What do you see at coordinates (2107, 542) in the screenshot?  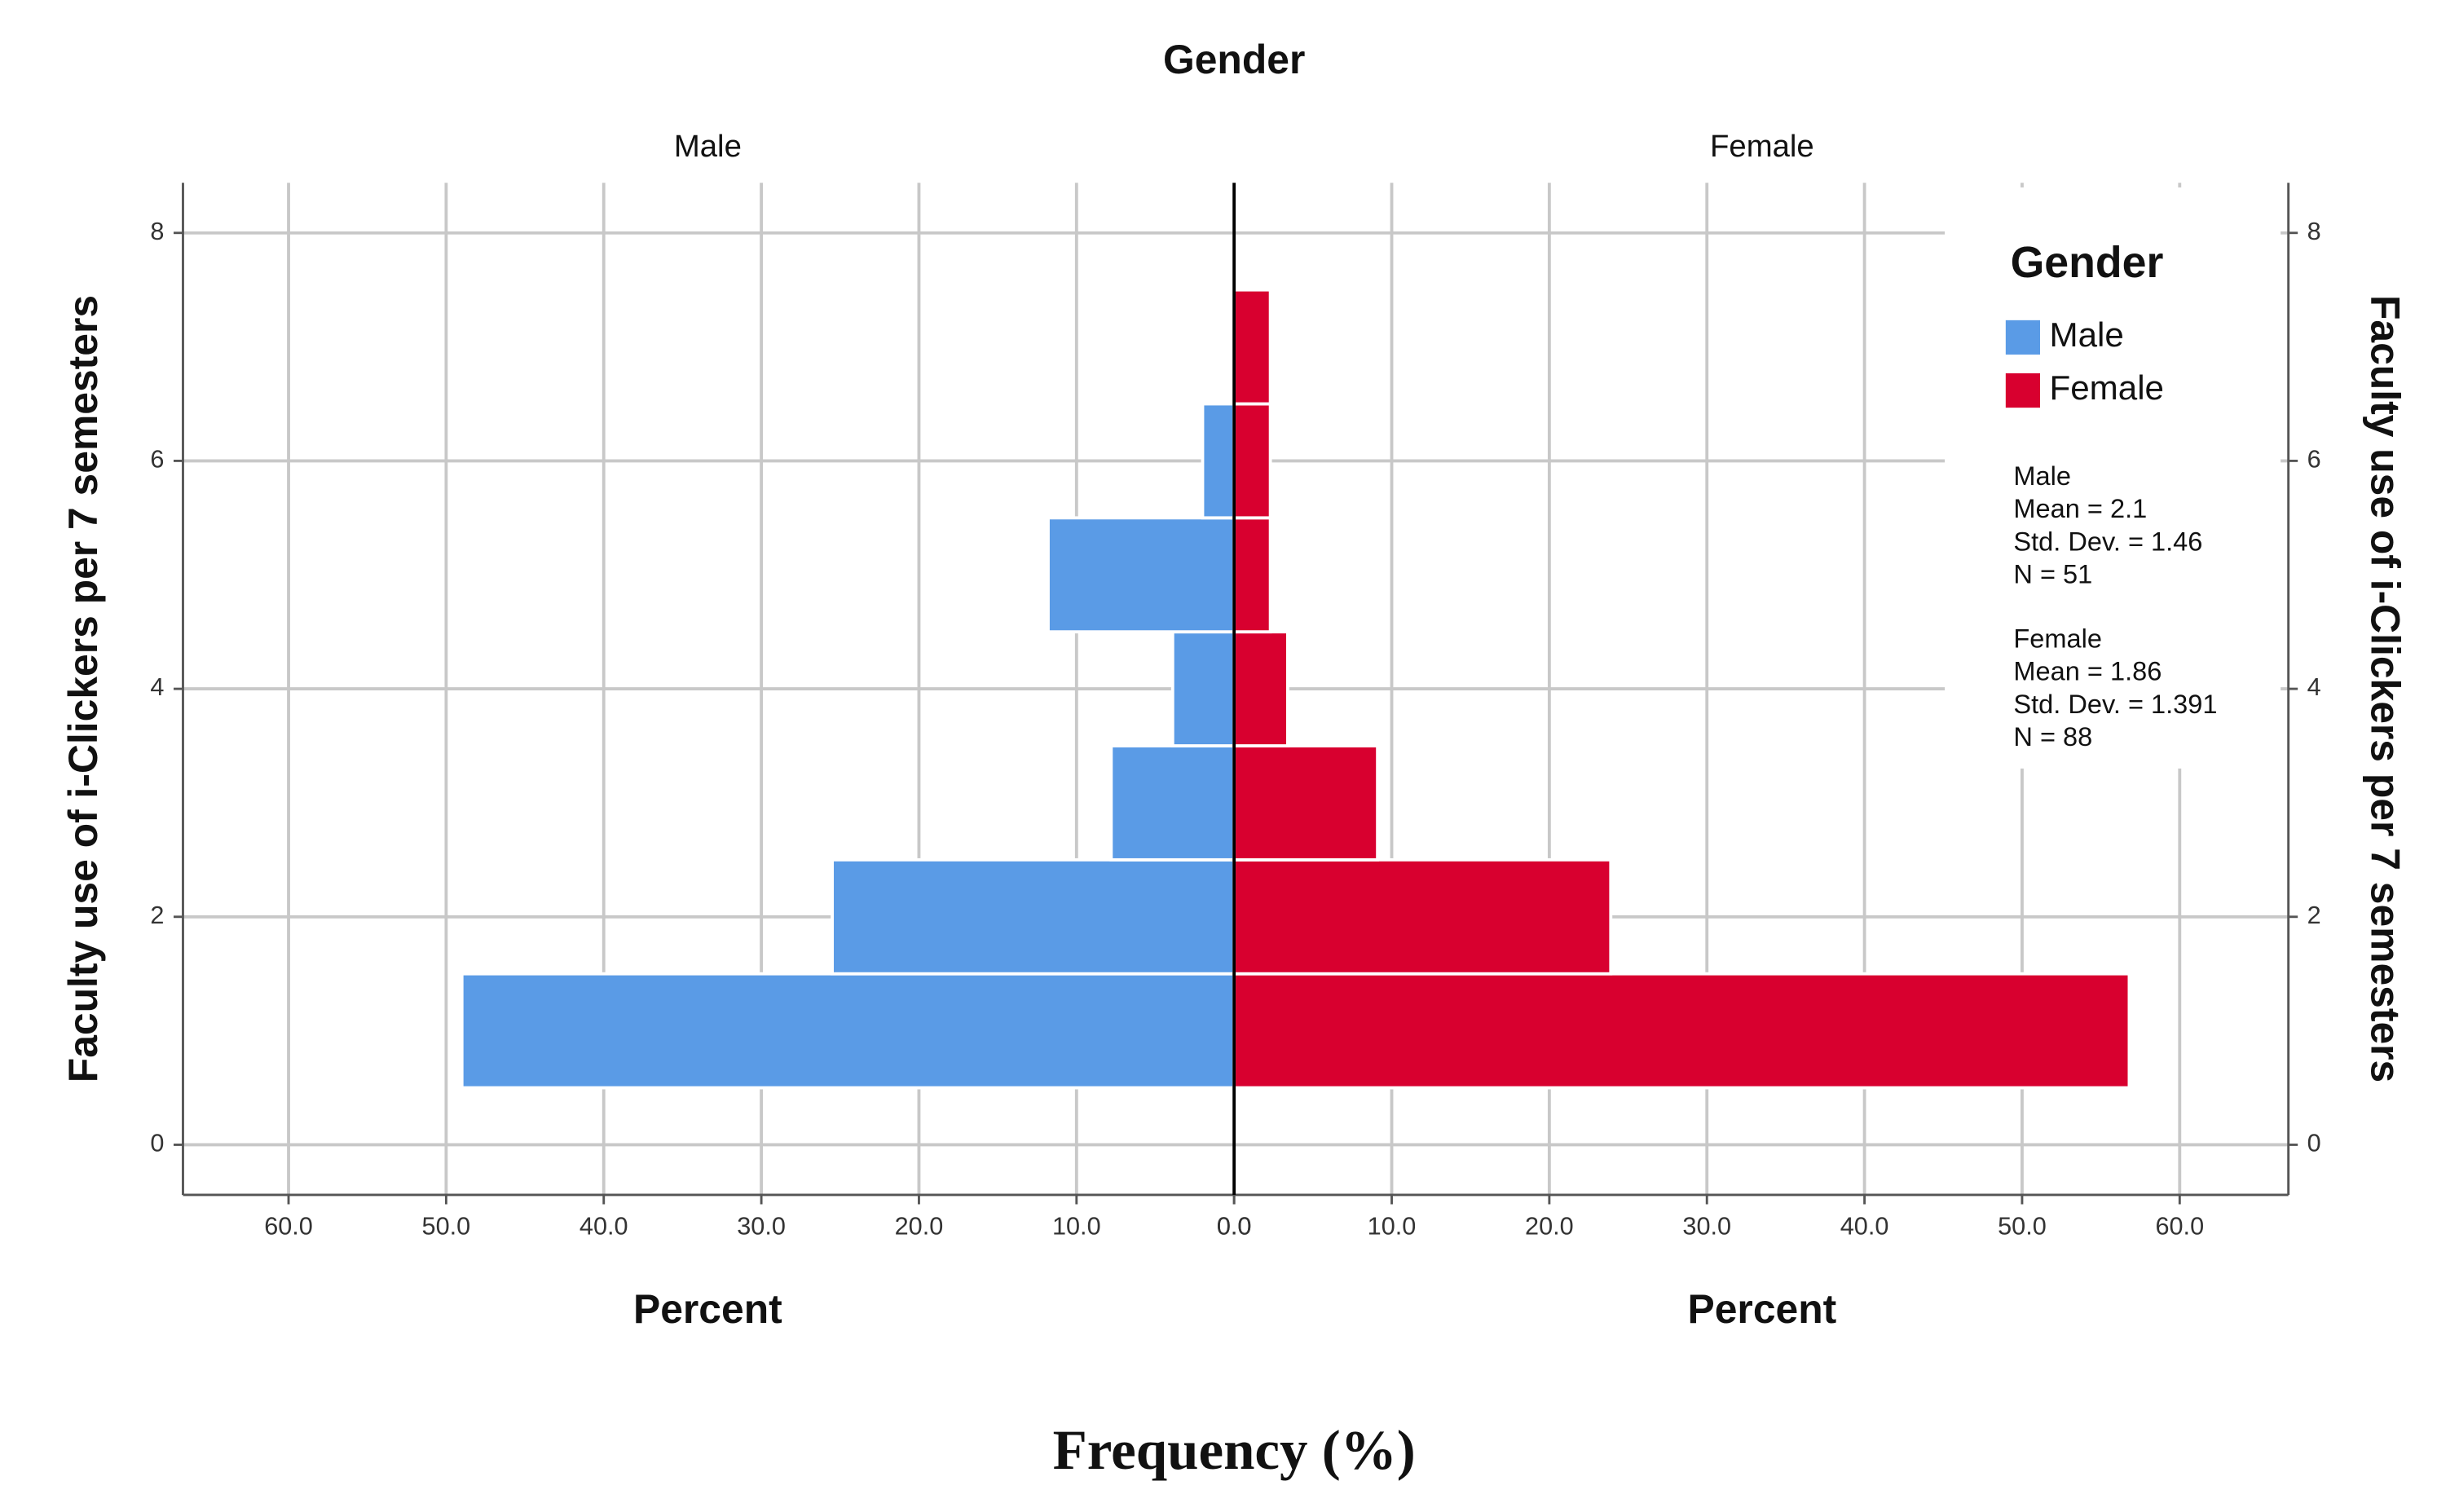 I see `stats-line: Std. Dev. = 1.46` at bounding box center [2107, 542].